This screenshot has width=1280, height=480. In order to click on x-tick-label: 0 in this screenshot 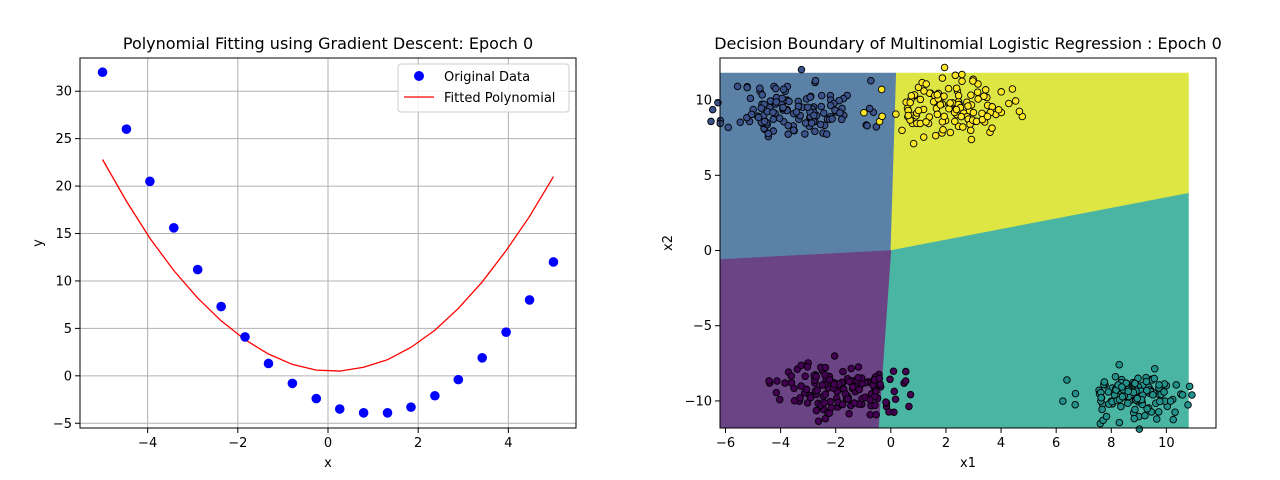, I will do `click(891, 443)`.